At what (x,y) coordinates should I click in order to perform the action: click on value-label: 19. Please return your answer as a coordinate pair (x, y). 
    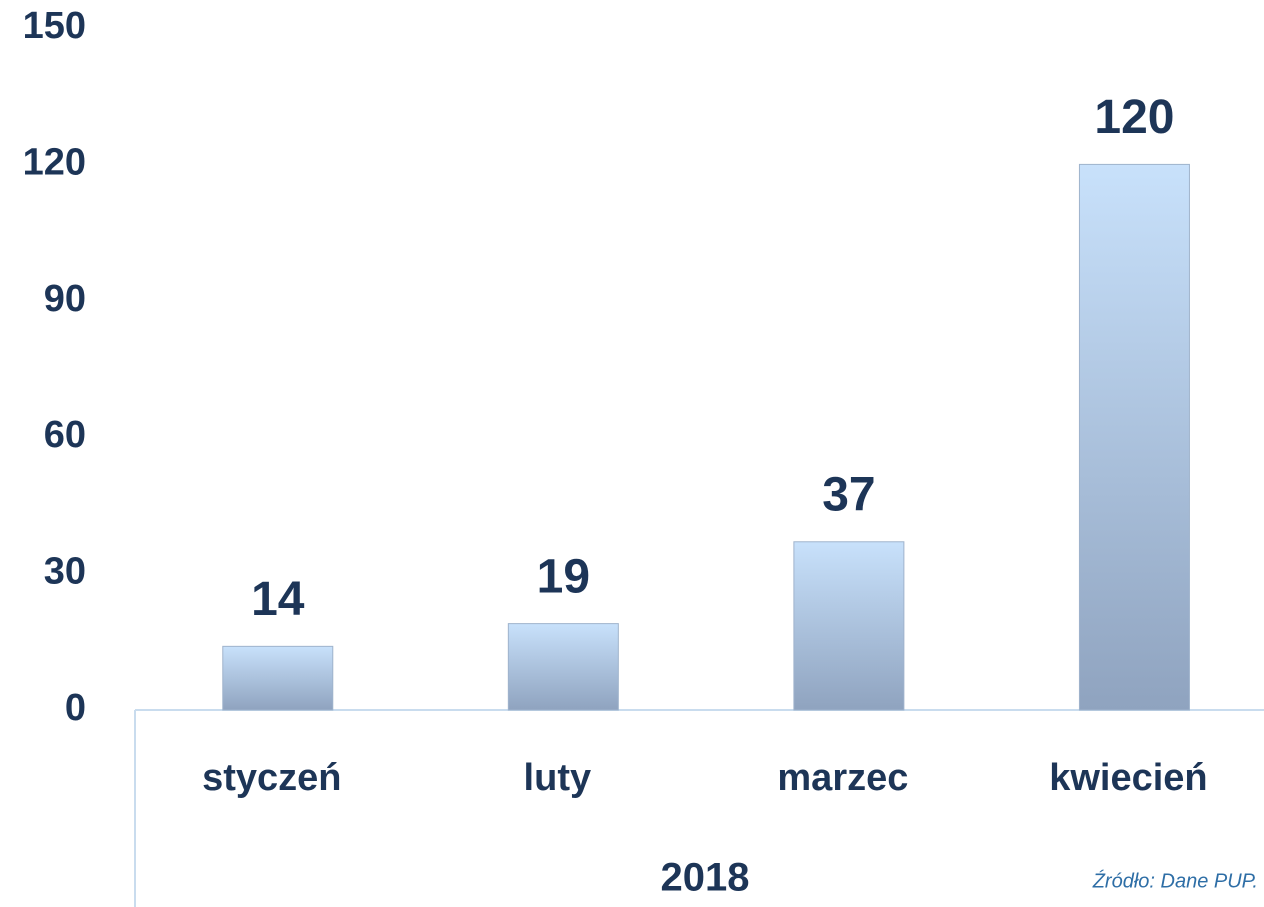
    Looking at the image, I should click on (563, 576).